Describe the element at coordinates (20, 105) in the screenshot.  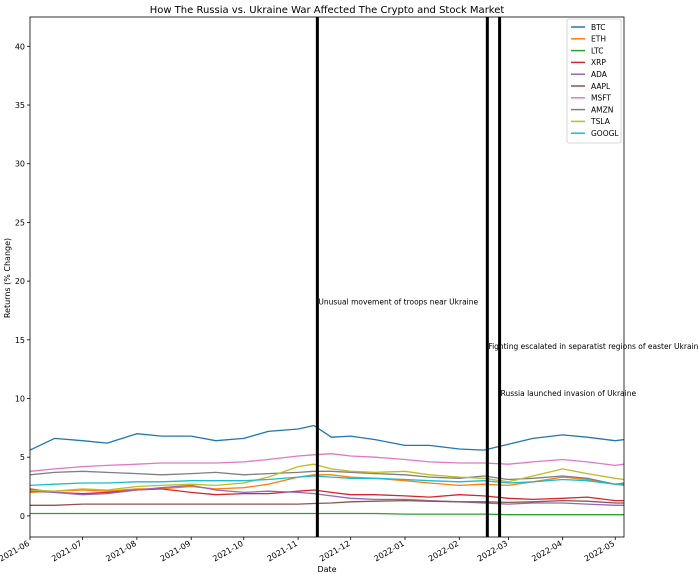
I see `y-tick-label: 35` at that location.